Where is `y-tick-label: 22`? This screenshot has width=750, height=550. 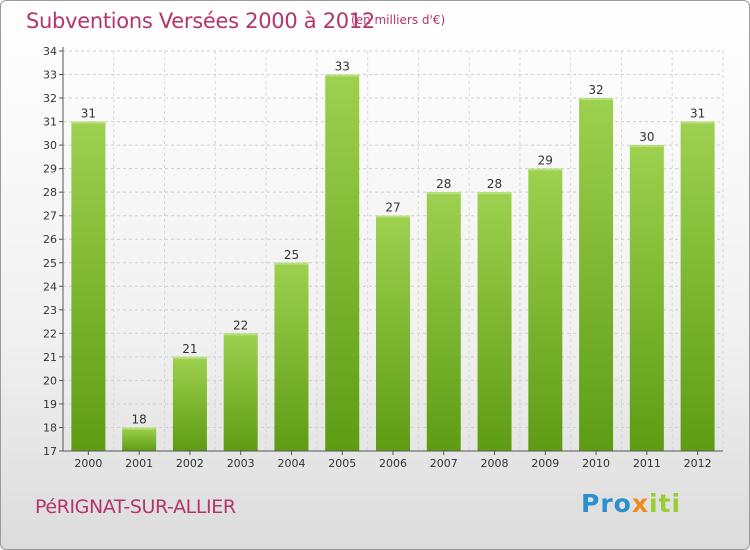
y-tick-label: 22 is located at coordinates (50, 333).